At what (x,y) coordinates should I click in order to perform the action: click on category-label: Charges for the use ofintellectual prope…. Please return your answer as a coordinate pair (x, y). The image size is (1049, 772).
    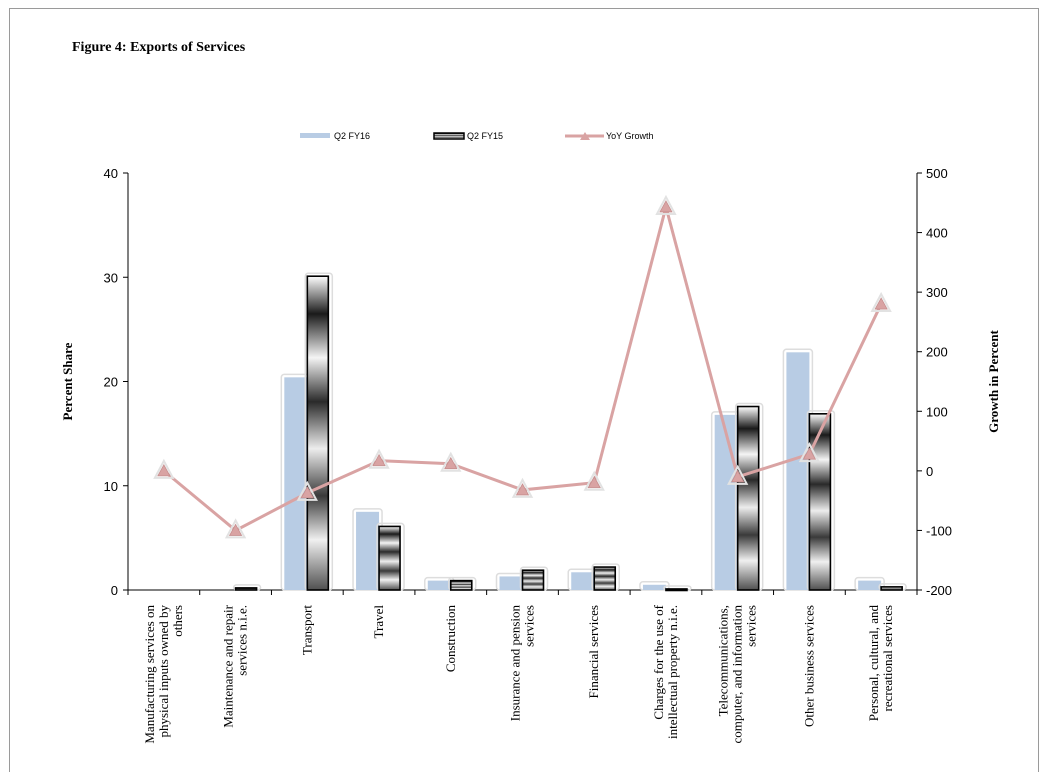
    Looking at the image, I should click on (665, 671).